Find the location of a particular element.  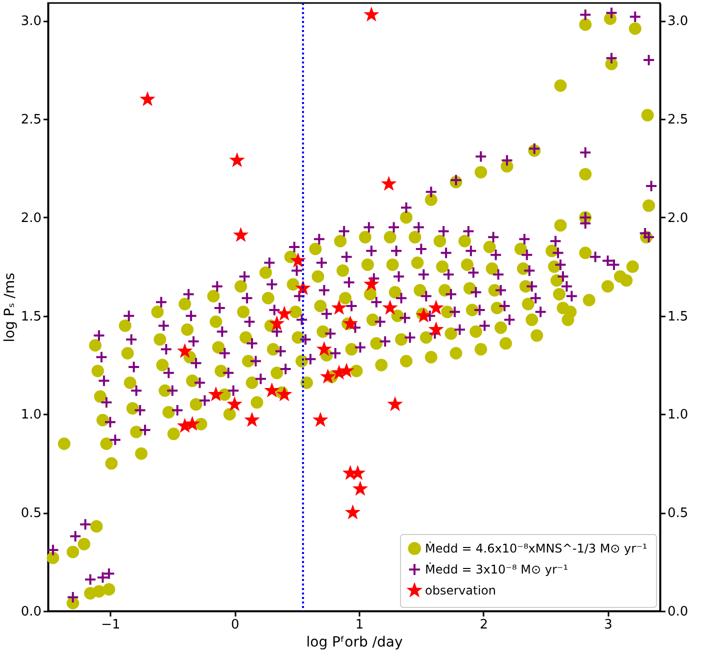

x-tick-label: 3 is located at coordinates (608, 625).